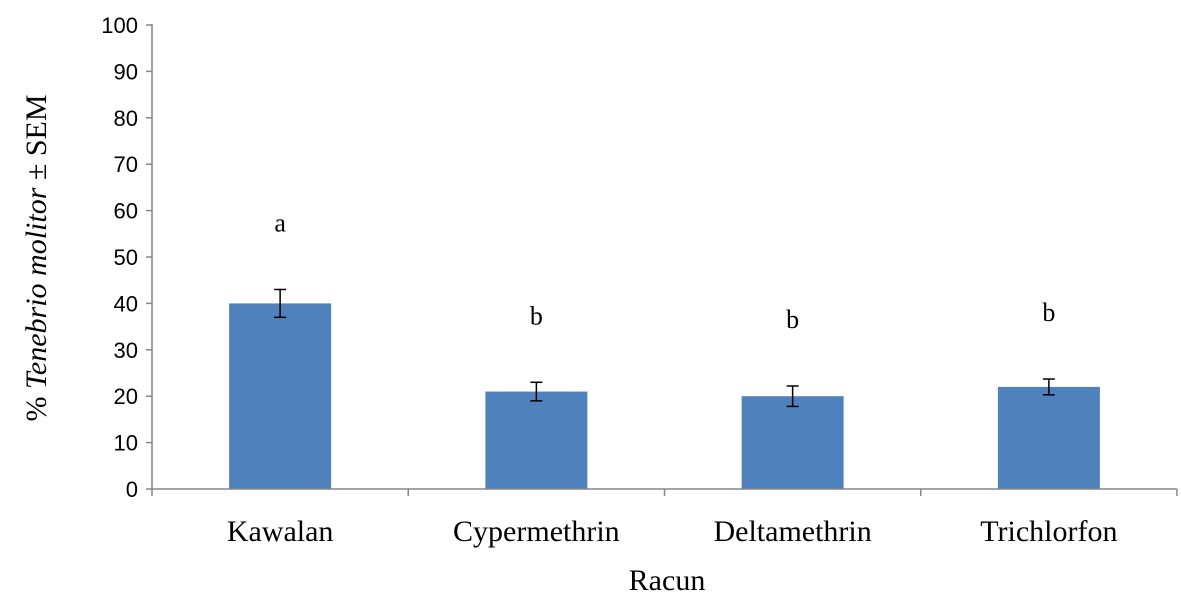 This screenshot has width=1181, height=595. Describe the element at coordinates (36, 140) in the screenshot. I see `y-axis-title-suffix: ± SEM` at that location.